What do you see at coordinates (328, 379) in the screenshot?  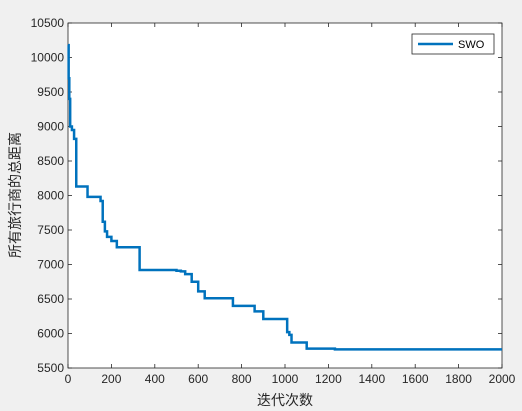 I see `x-tick-label: 1200` at bounding box center [328, 379].